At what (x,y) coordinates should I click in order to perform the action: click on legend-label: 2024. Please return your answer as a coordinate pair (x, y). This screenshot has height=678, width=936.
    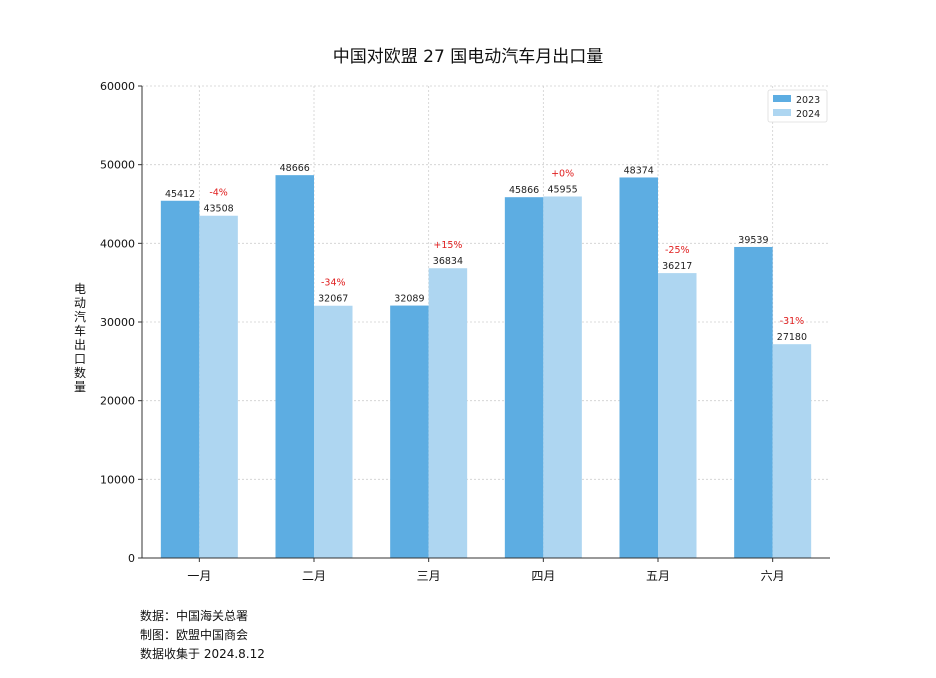
    Looking at the image, I should click on (808, 114).